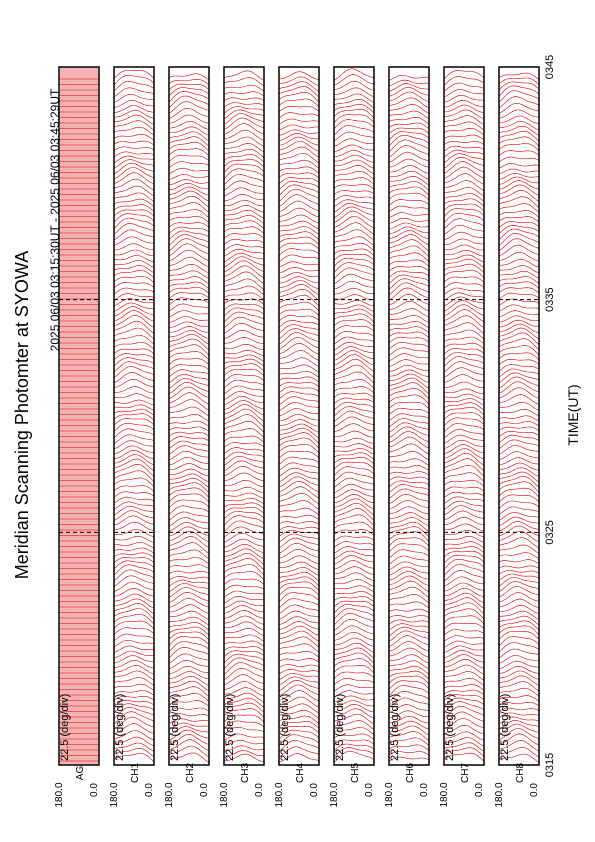  Describe the element at coordinates (80, 773) in the screenshot. I see `channel-label: AG` at that location.